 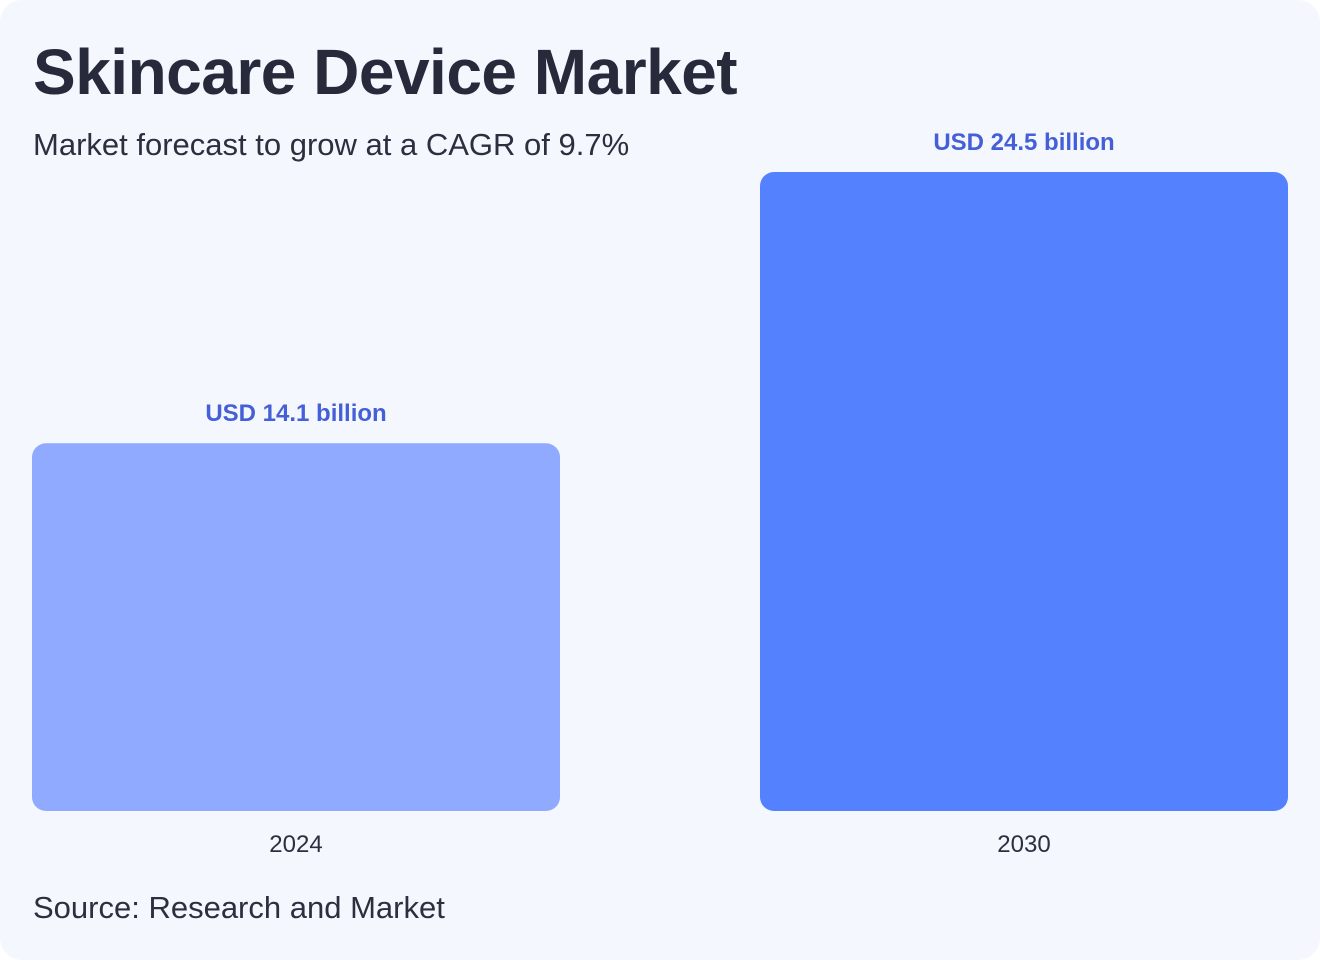 I want to click on source-note: Source: Research and Market, so click(x=239, y=907).